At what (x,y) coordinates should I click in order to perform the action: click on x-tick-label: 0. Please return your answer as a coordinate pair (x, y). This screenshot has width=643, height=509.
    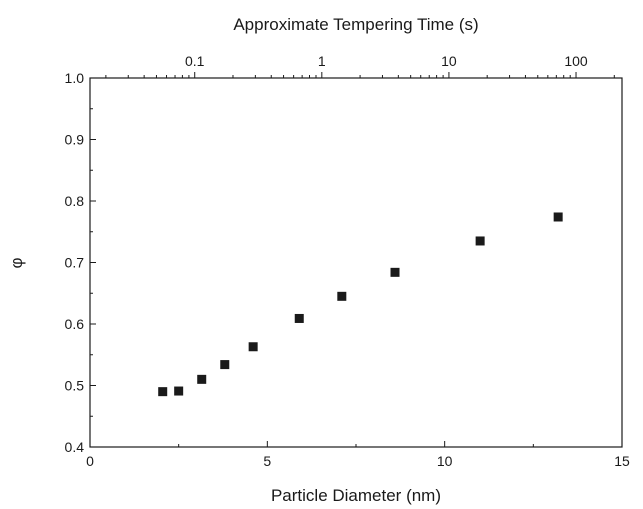
    Looking at the image, I should click on (90, 461).